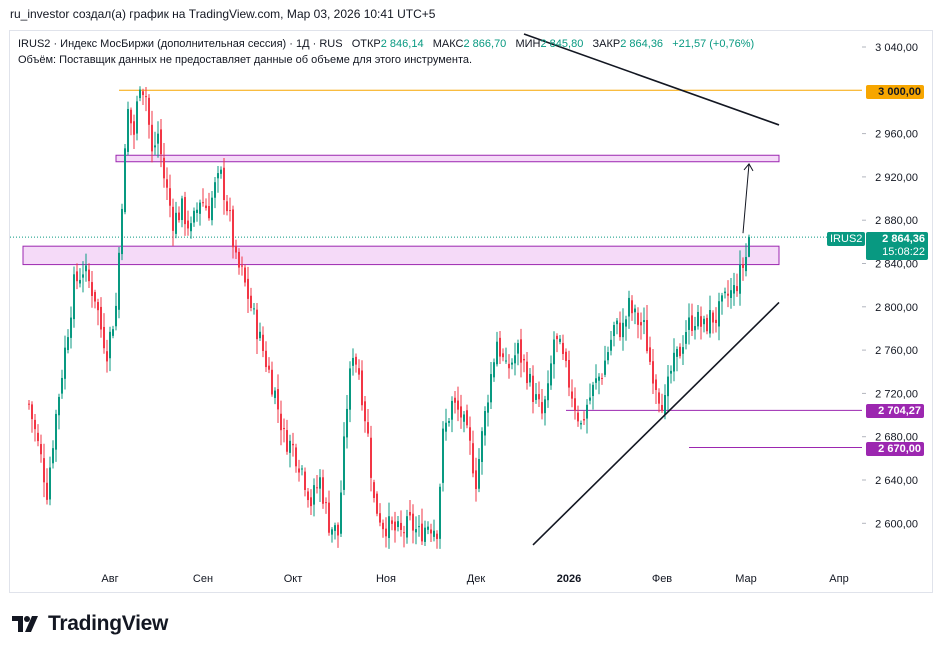 Image resolution: width=941 pixels, height=654 pixels. Describe the element at coordinates (476, 579) in the screenshot. I see `x-tick-label: Дек` at that location.